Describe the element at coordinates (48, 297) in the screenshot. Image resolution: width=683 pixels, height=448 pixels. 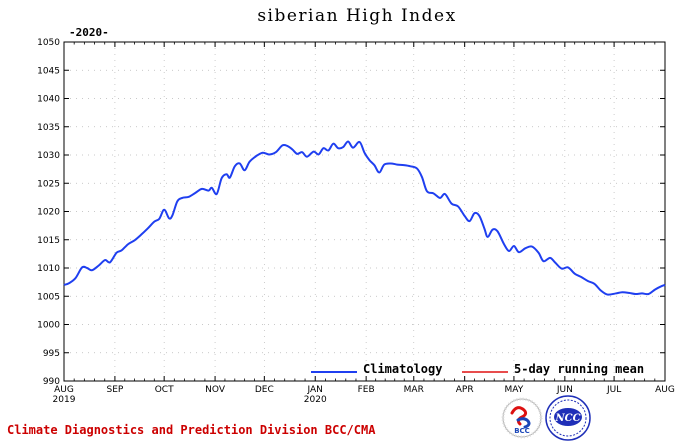
I see `y-tick-label: 1005` at that location.